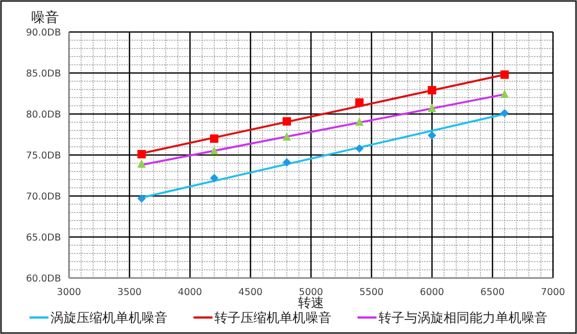  Describe the element at coordinates (109, 318) in the screenshot. I see `legend-label: 涡旋压缩机单机噪音` at that location.